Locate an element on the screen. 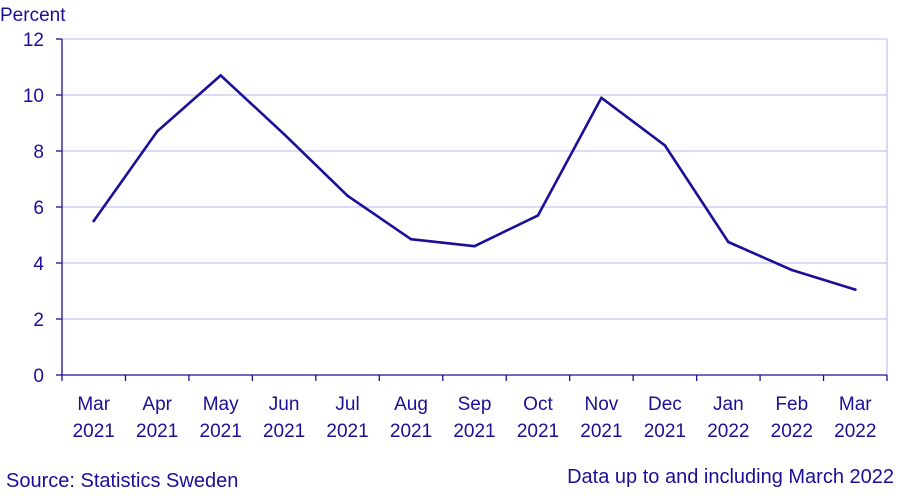 This screenshot has height=501, width=908. y-tick-label: 6 is located at coordinates (38, 208).